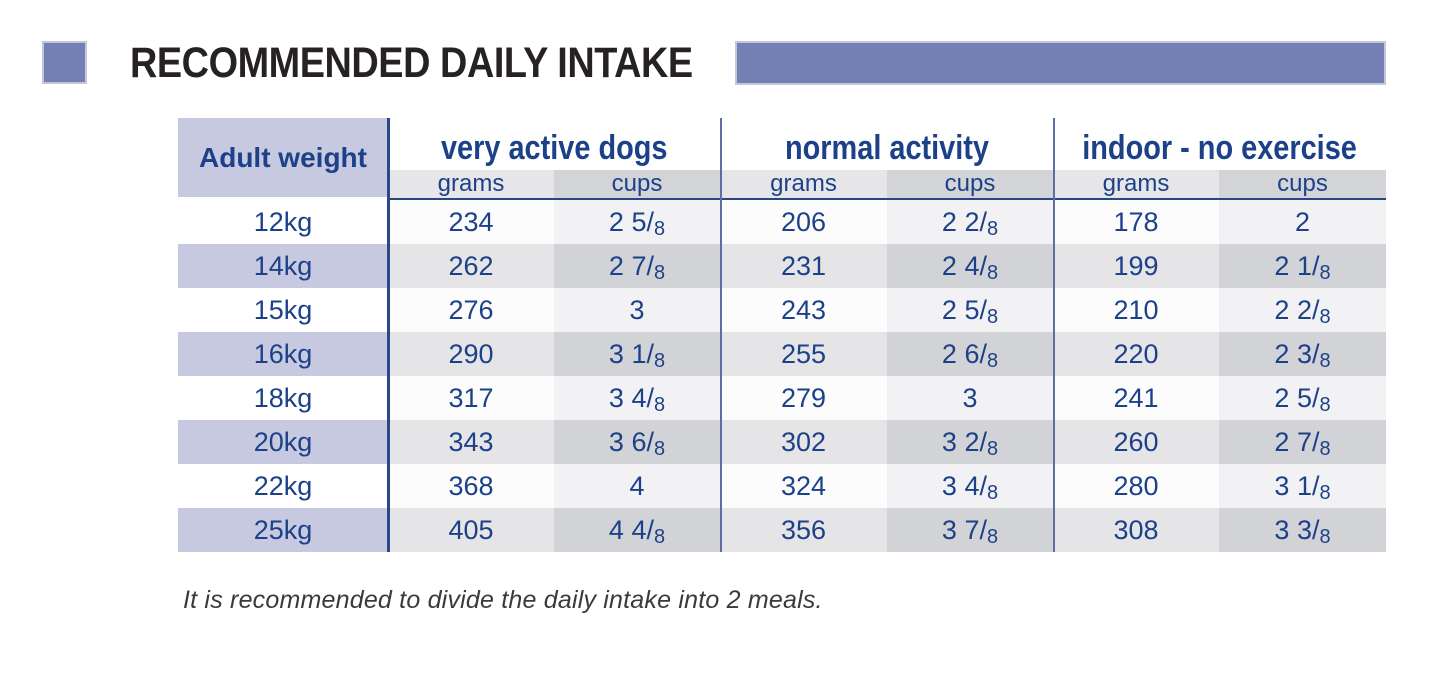 This screenshot has height=674, width=1440. Describe the element at coordinates (283, 159) in the screenshot. I see `adult-weight-header: Adult weight` at that location.